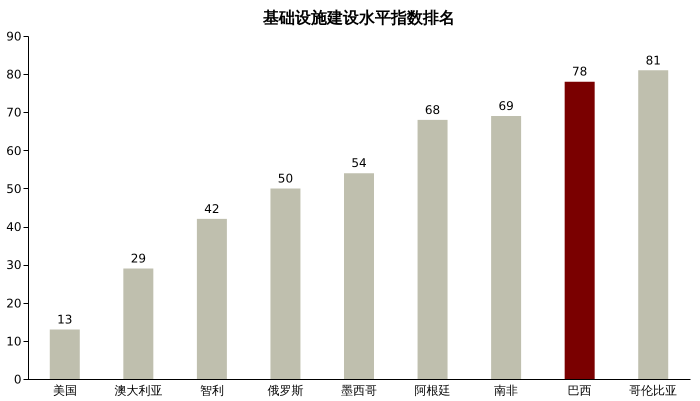 The image size is (700, 401). I want to click on y-tick-label: 20, so click(14, 303).